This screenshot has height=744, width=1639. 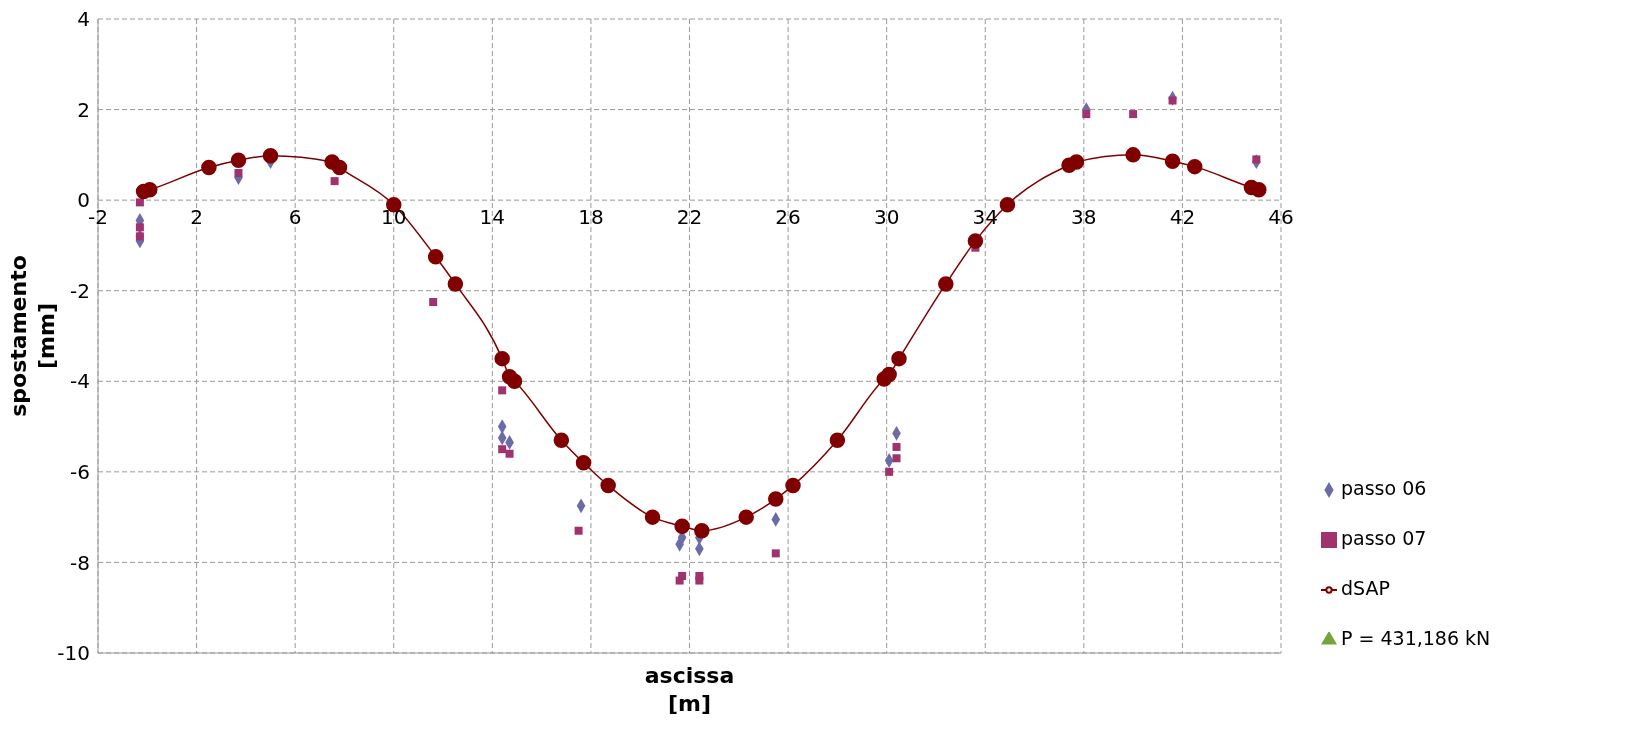 What do you see at coordinates (886, 217) in the screenshot?
I see `x-tick-label: 30` at bounding box center [886, 217].